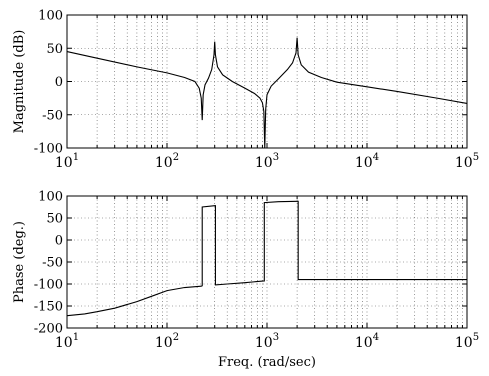 The width and height of the screenshot is (489, 376). I want to click on x-axis-label: Freq. (rad/sec), so click(267, 362).